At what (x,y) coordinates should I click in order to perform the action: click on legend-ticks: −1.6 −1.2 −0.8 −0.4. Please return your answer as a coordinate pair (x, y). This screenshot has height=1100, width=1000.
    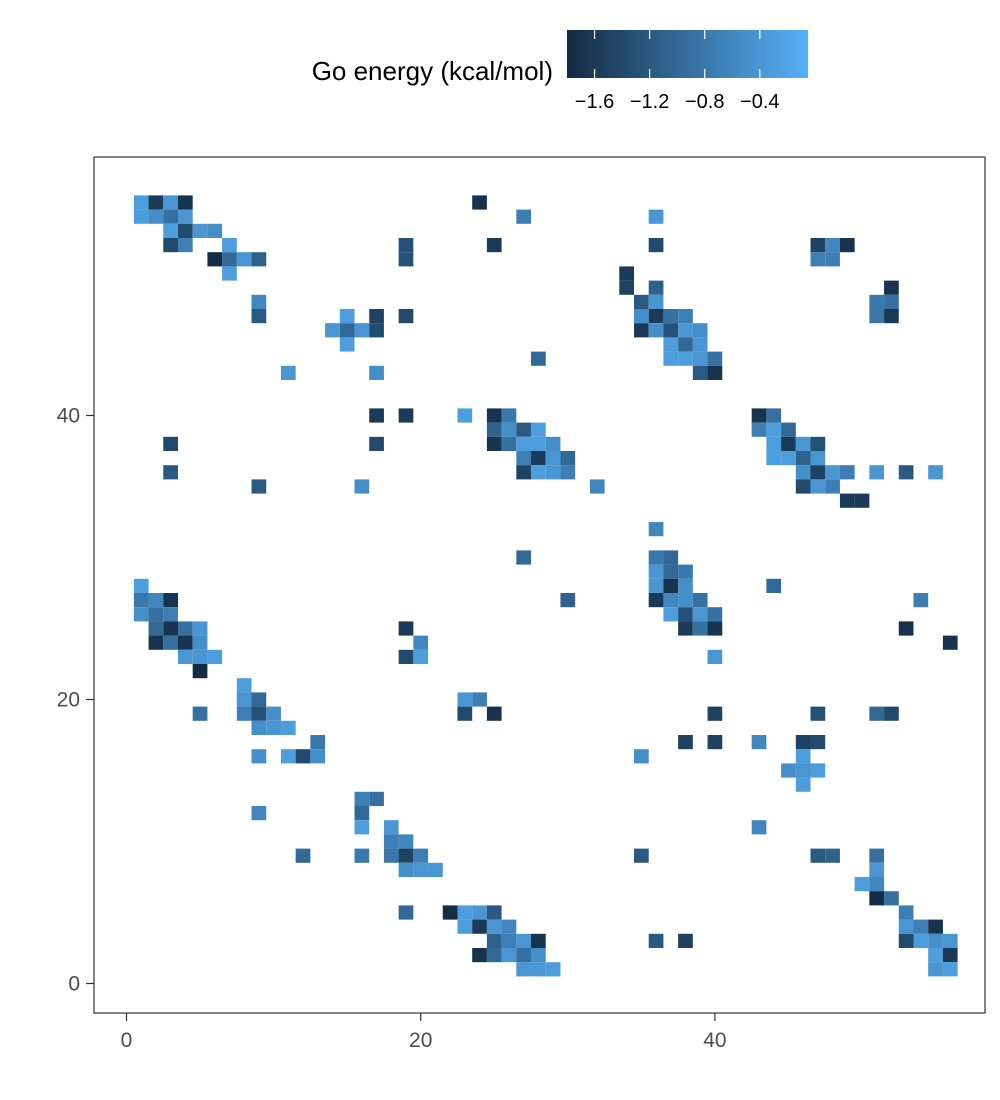
    Looking at the image, I should click on (677, 71).